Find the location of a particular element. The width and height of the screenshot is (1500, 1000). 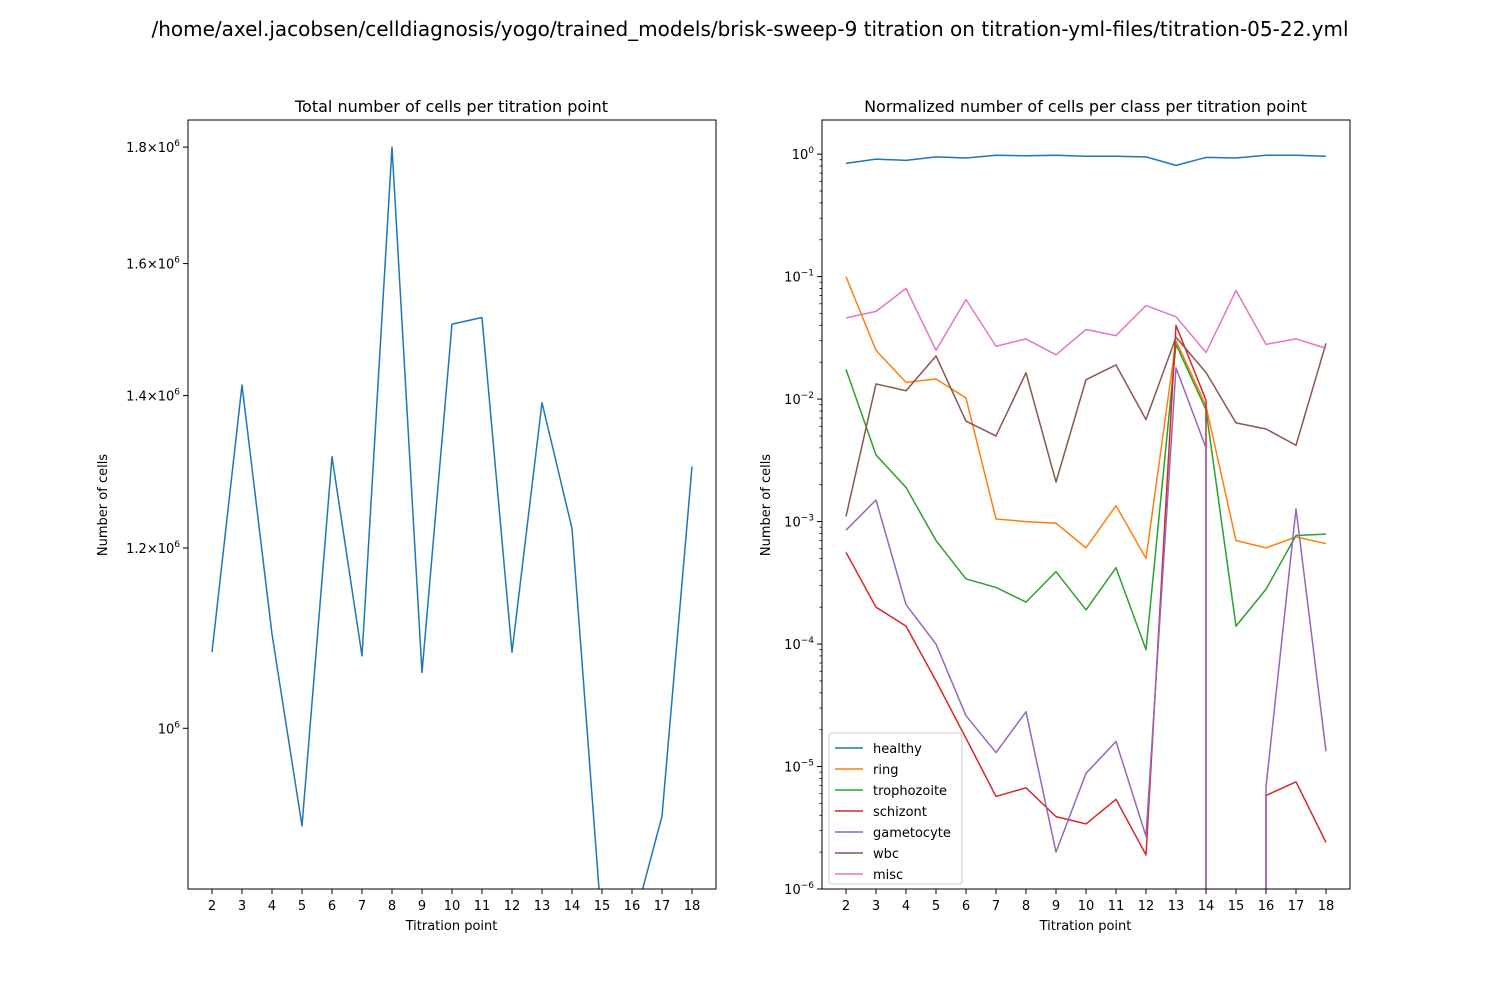

left-x-tick-label: 12 is located at coordinates (512, 906).